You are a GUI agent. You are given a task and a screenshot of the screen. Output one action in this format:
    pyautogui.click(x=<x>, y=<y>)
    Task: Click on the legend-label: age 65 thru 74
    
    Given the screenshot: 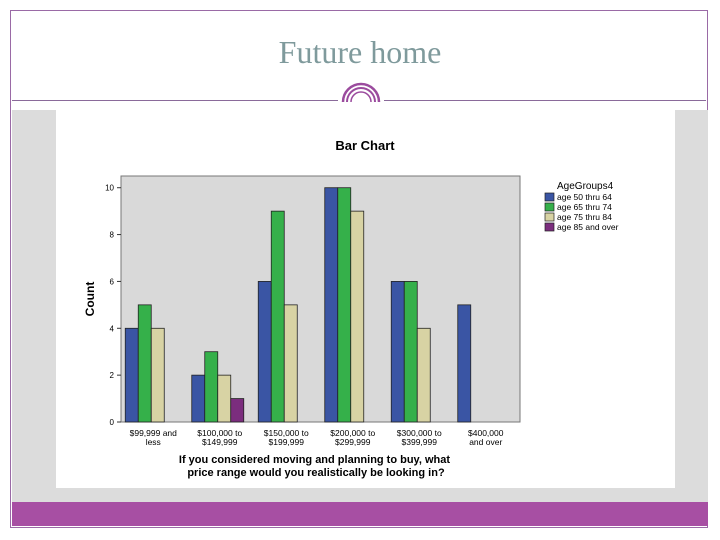 What is the action you would take?
    pyautogui.click(x=584, y=207)
    